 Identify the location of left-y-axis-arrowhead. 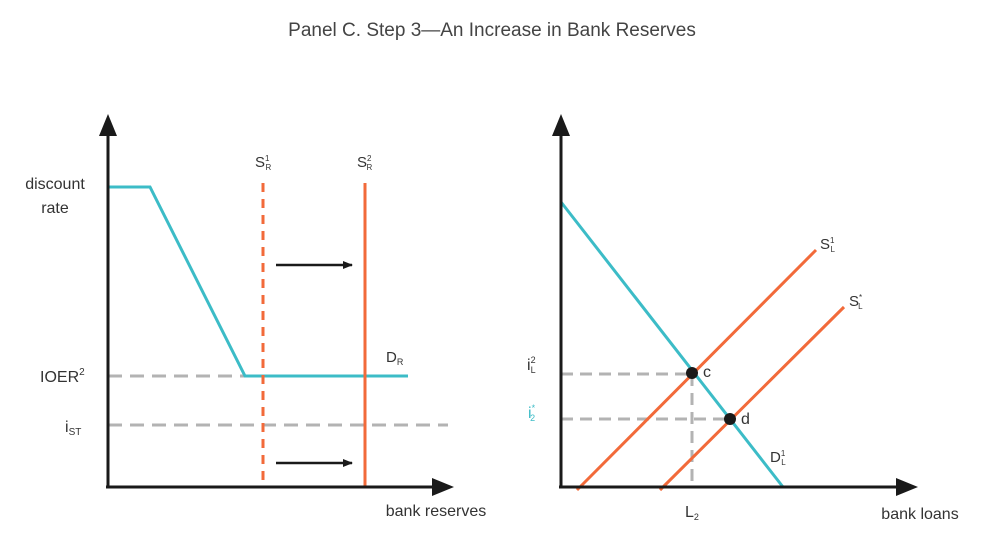
(108, 125).